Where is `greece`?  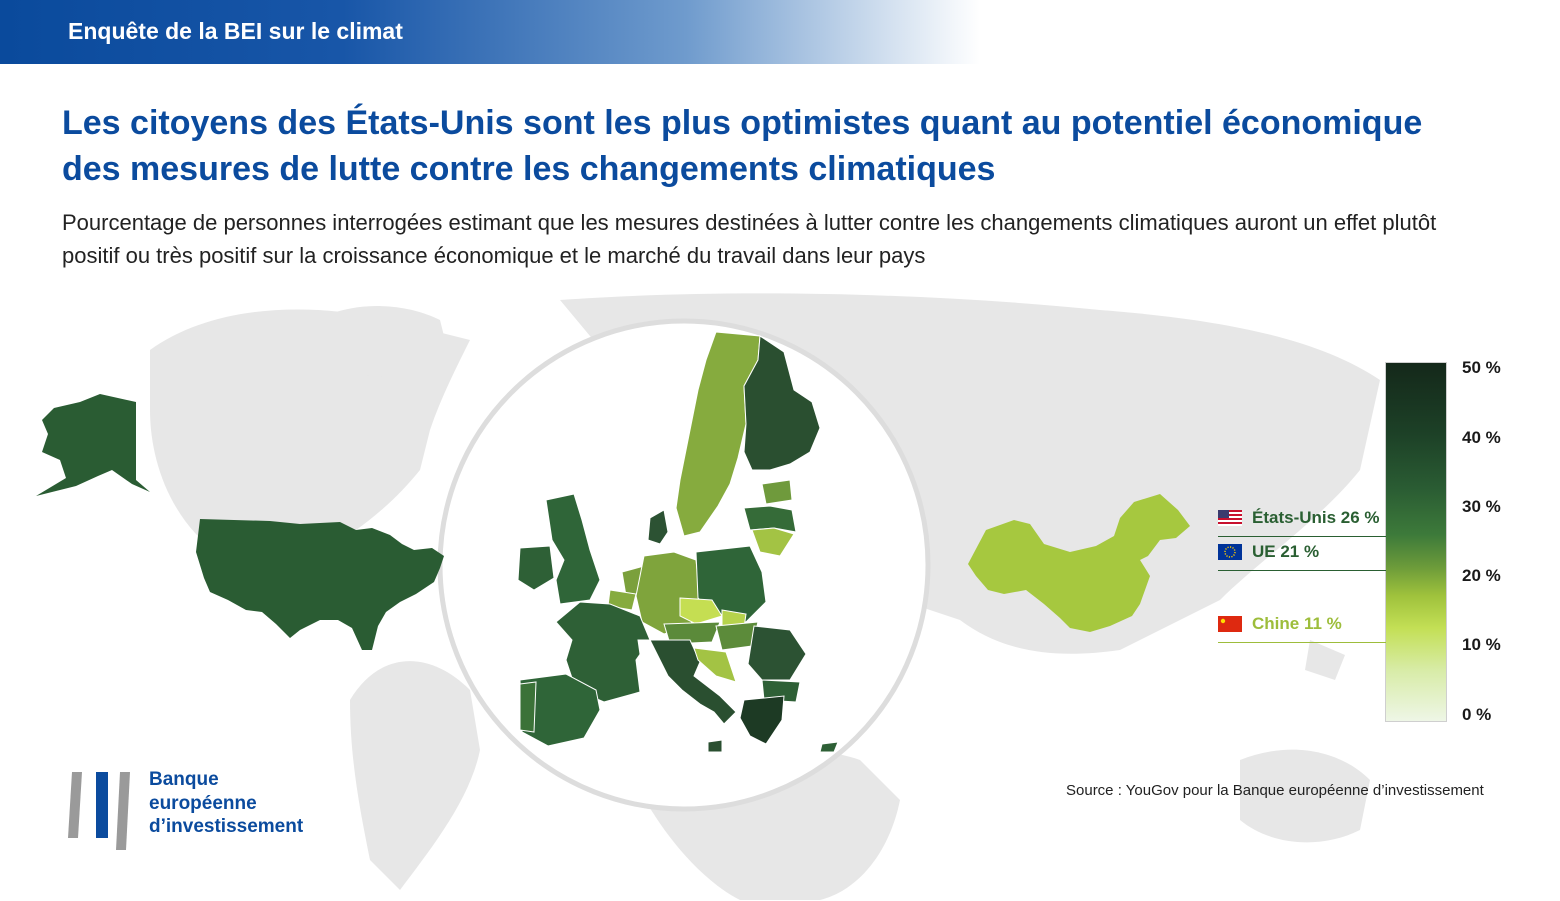 greece is located at coordinates (762, 720).